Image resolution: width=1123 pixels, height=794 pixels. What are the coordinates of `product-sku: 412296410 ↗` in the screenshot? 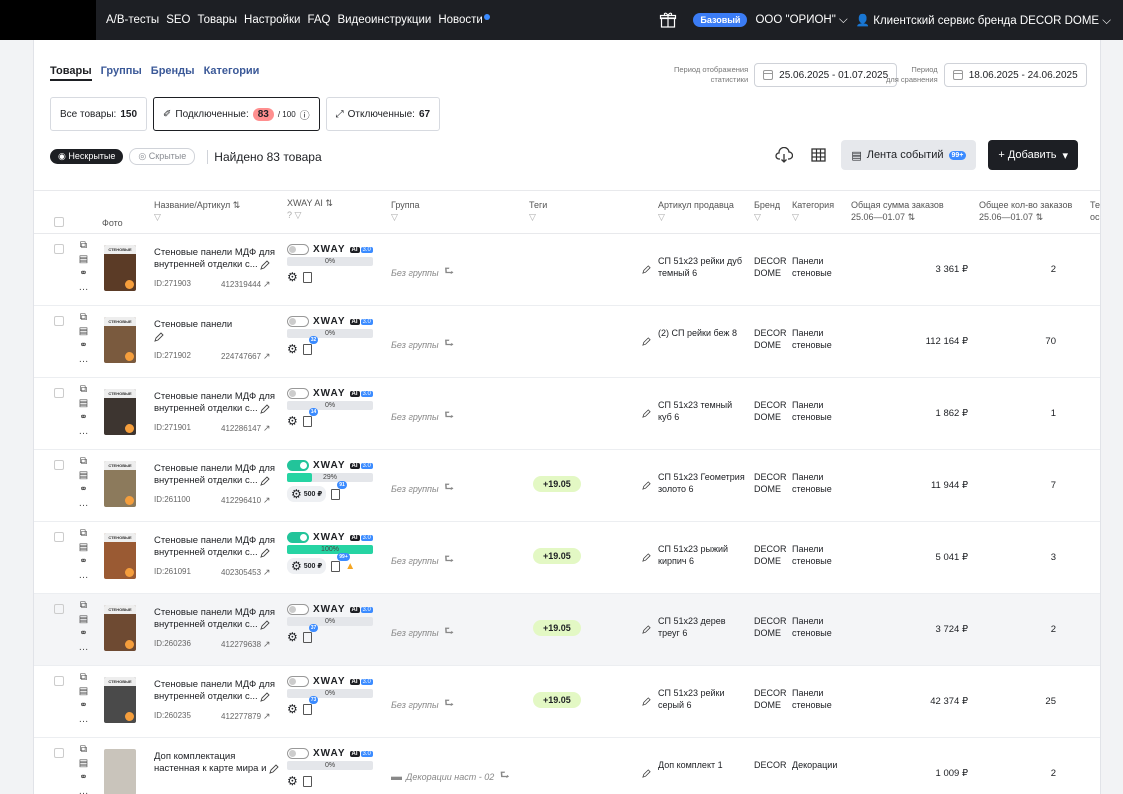 It's located at (246, 500).